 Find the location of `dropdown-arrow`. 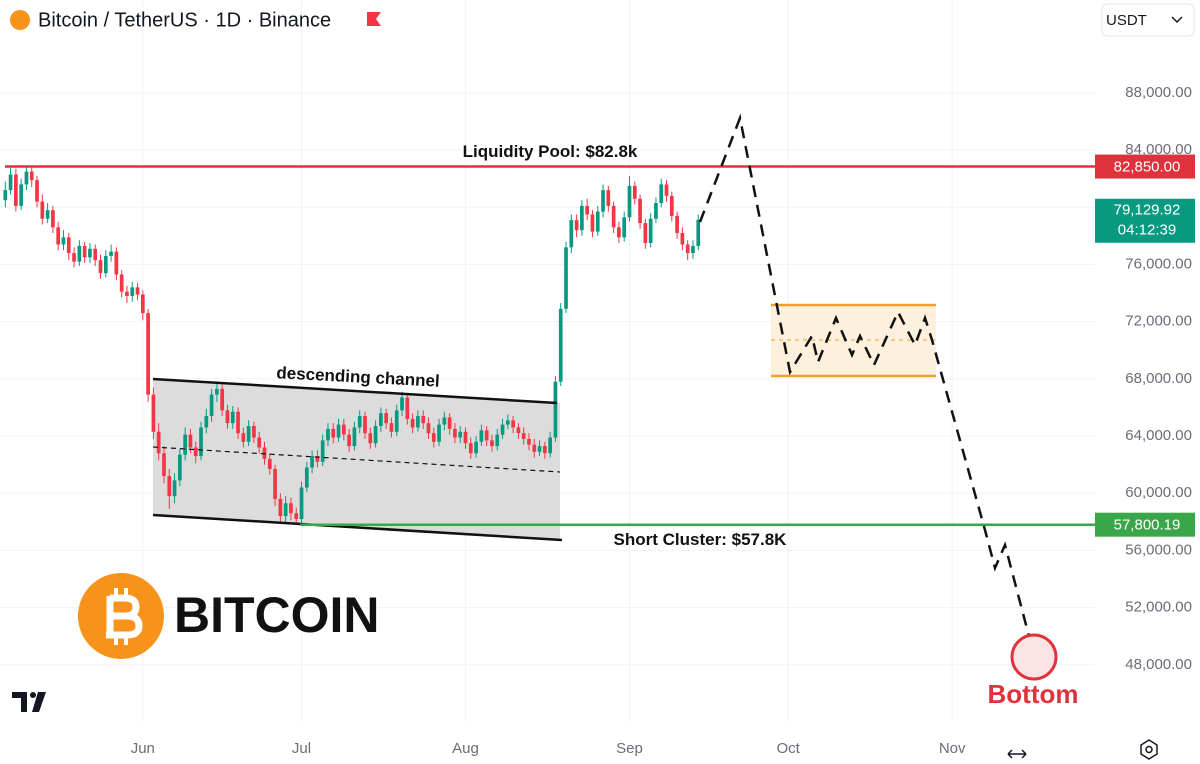

dropdown-arrow is located at coordinates (1177, 20).